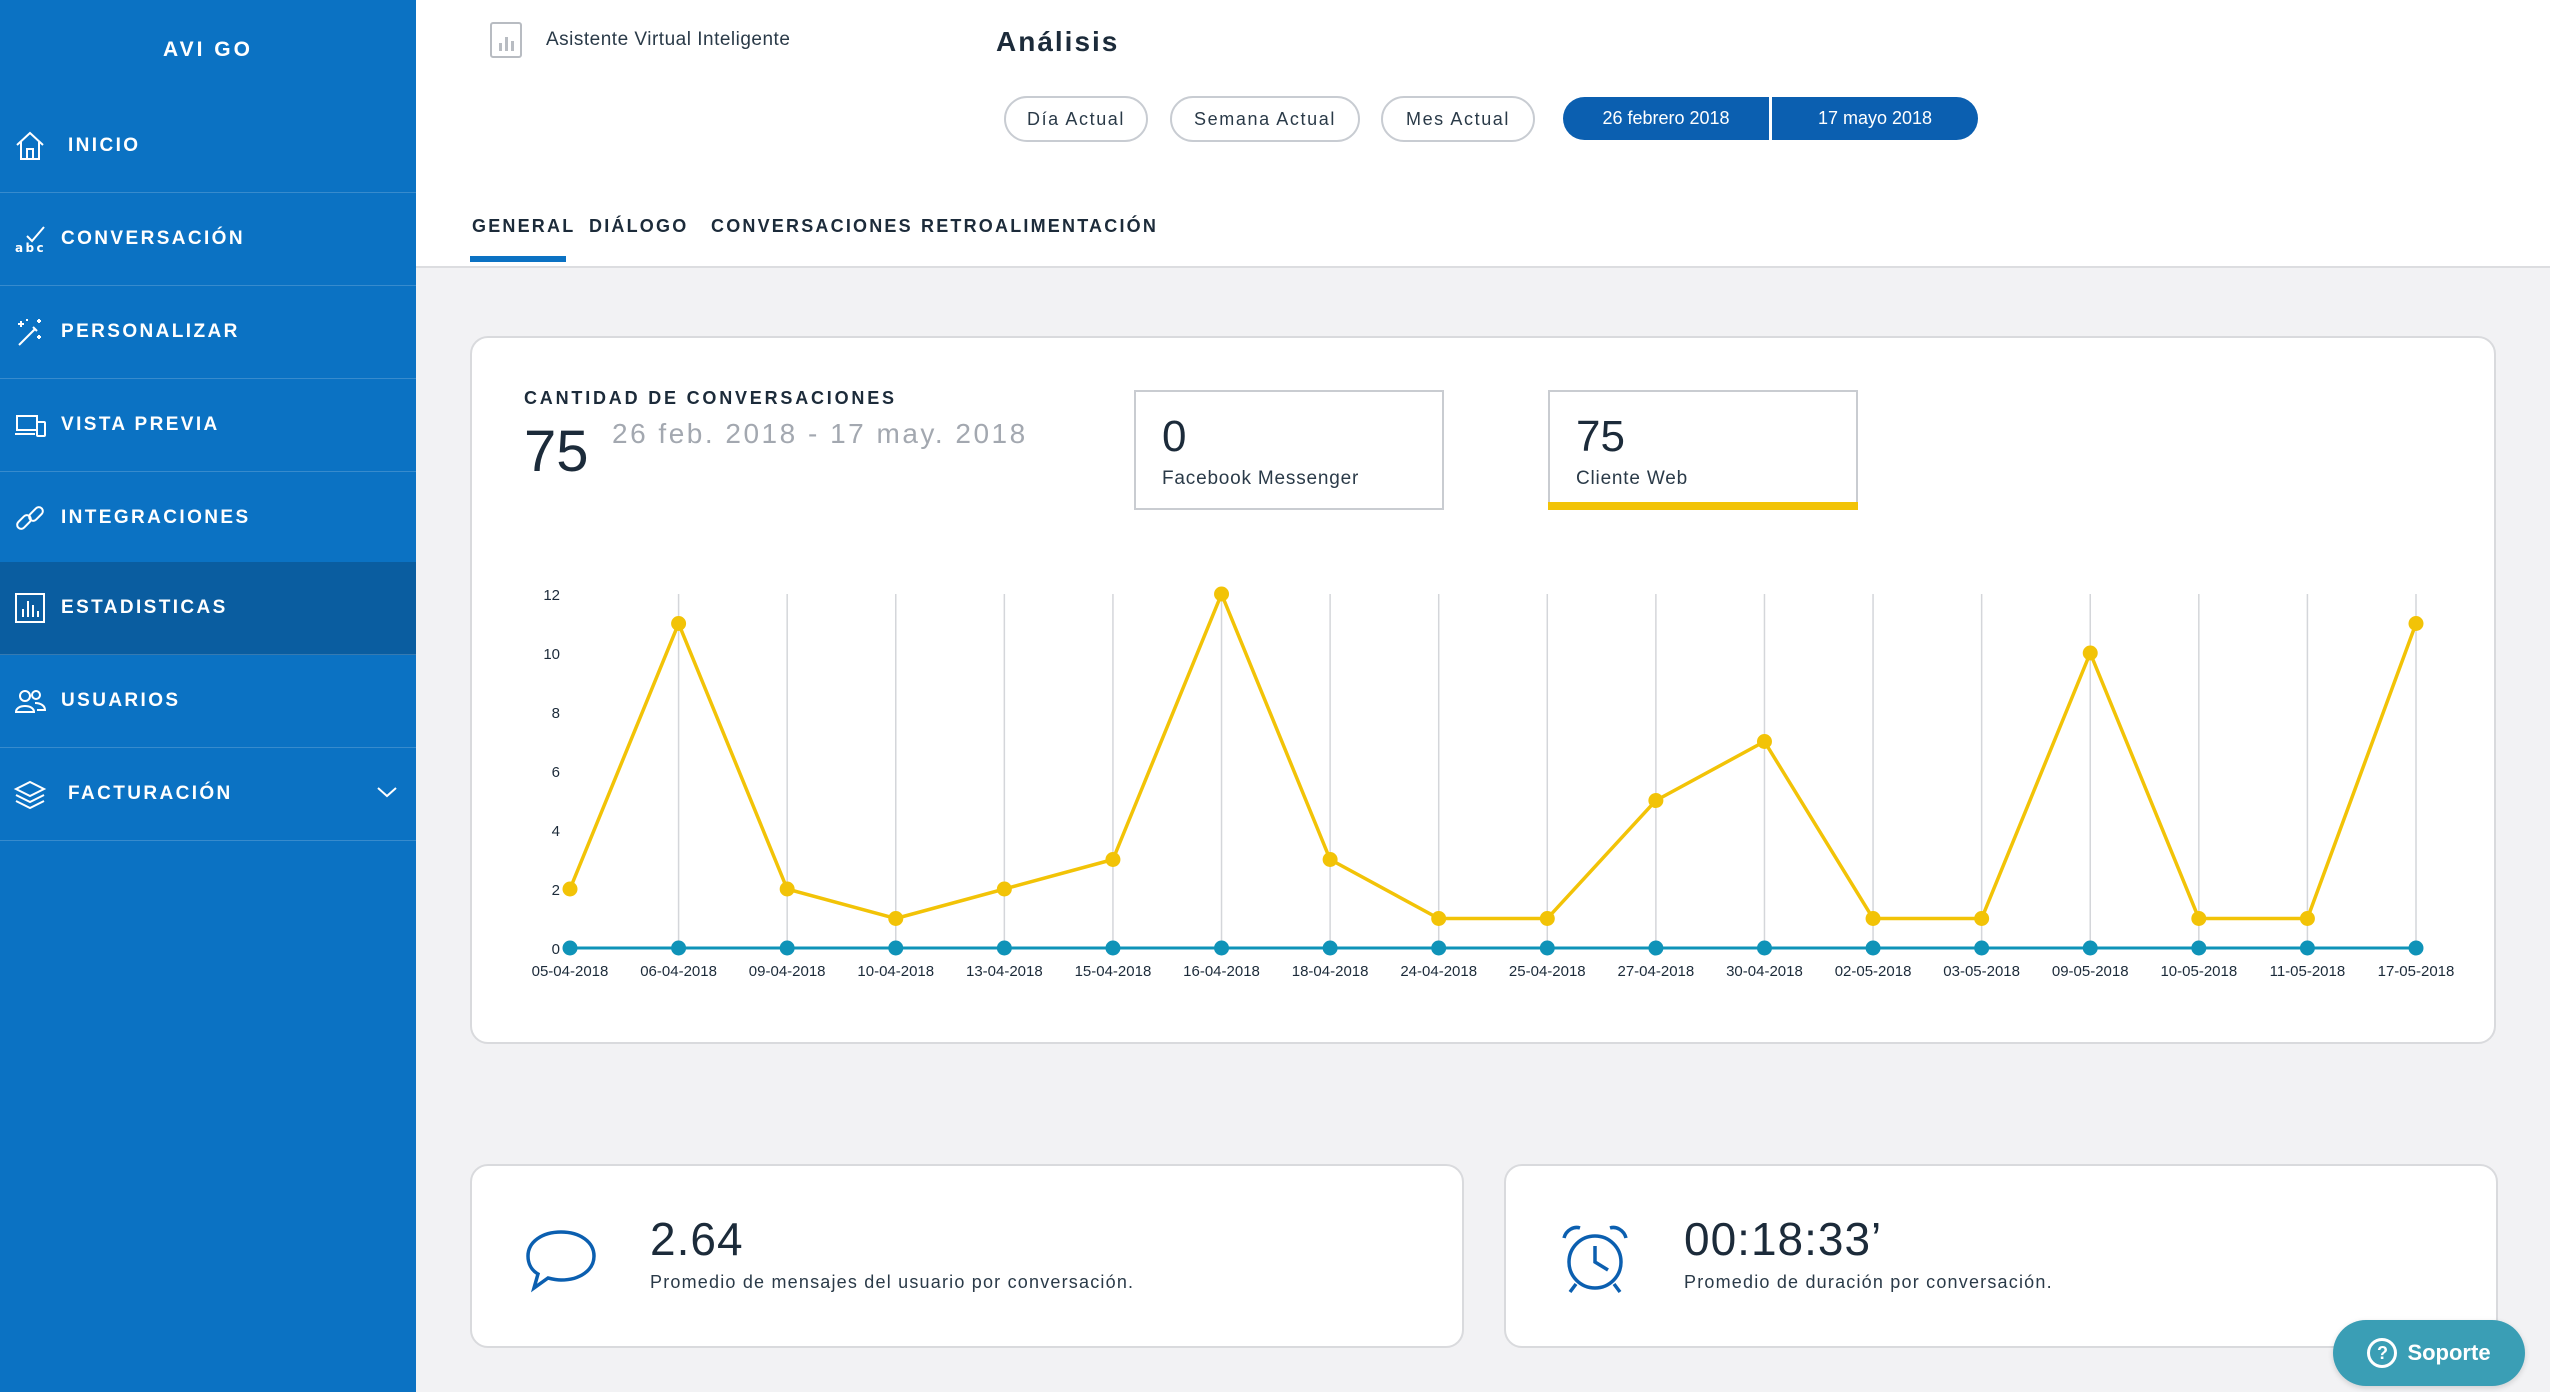 The height and width of the screenshot is (1392, 2550). I want to click on sidebar-item-vista-previa: VISTA PREVIA, so click(208, 425).